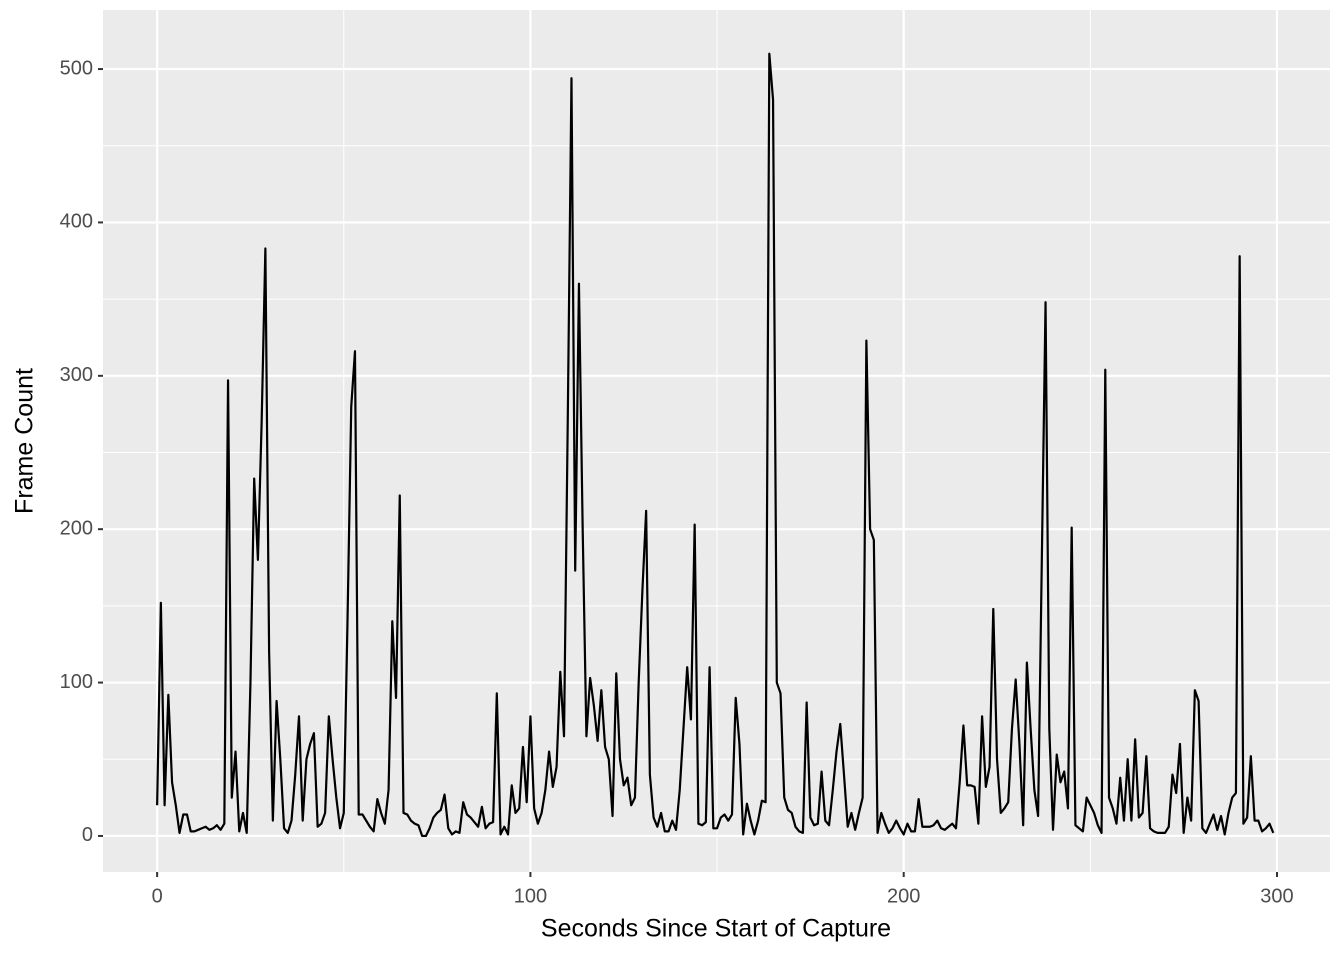  What do you see at coordinates (716, 929) in the screenshot?
I see `x-axis-title: Seconds Since Start of Capture` at bounding box center [716, 929].